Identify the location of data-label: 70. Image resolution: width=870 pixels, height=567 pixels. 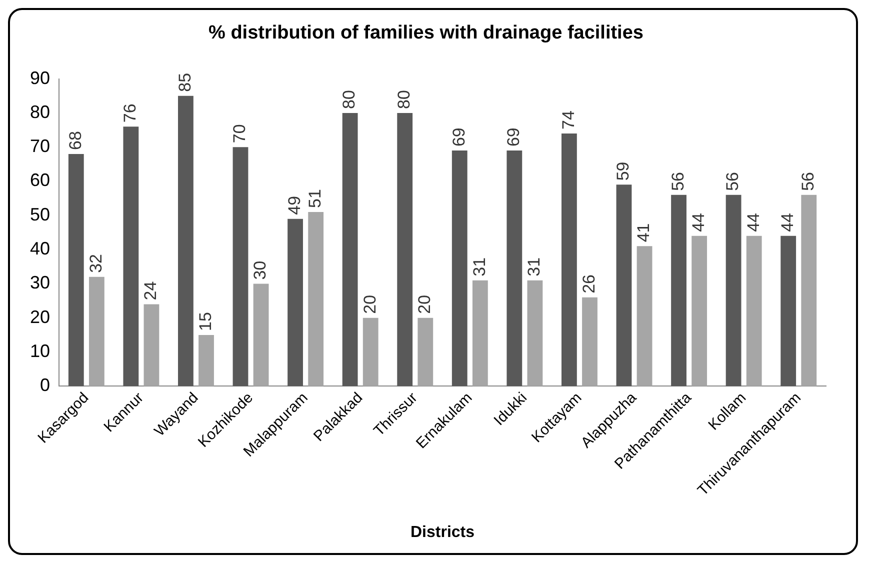
(240, 134).